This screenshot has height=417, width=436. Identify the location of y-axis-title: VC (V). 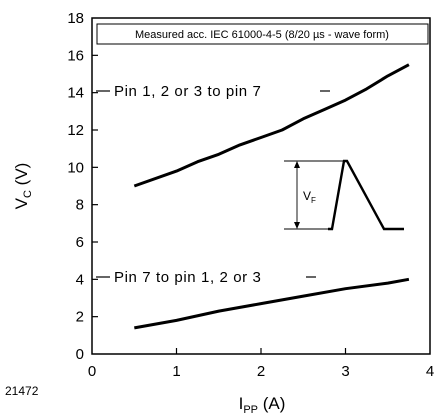
(23, 186).